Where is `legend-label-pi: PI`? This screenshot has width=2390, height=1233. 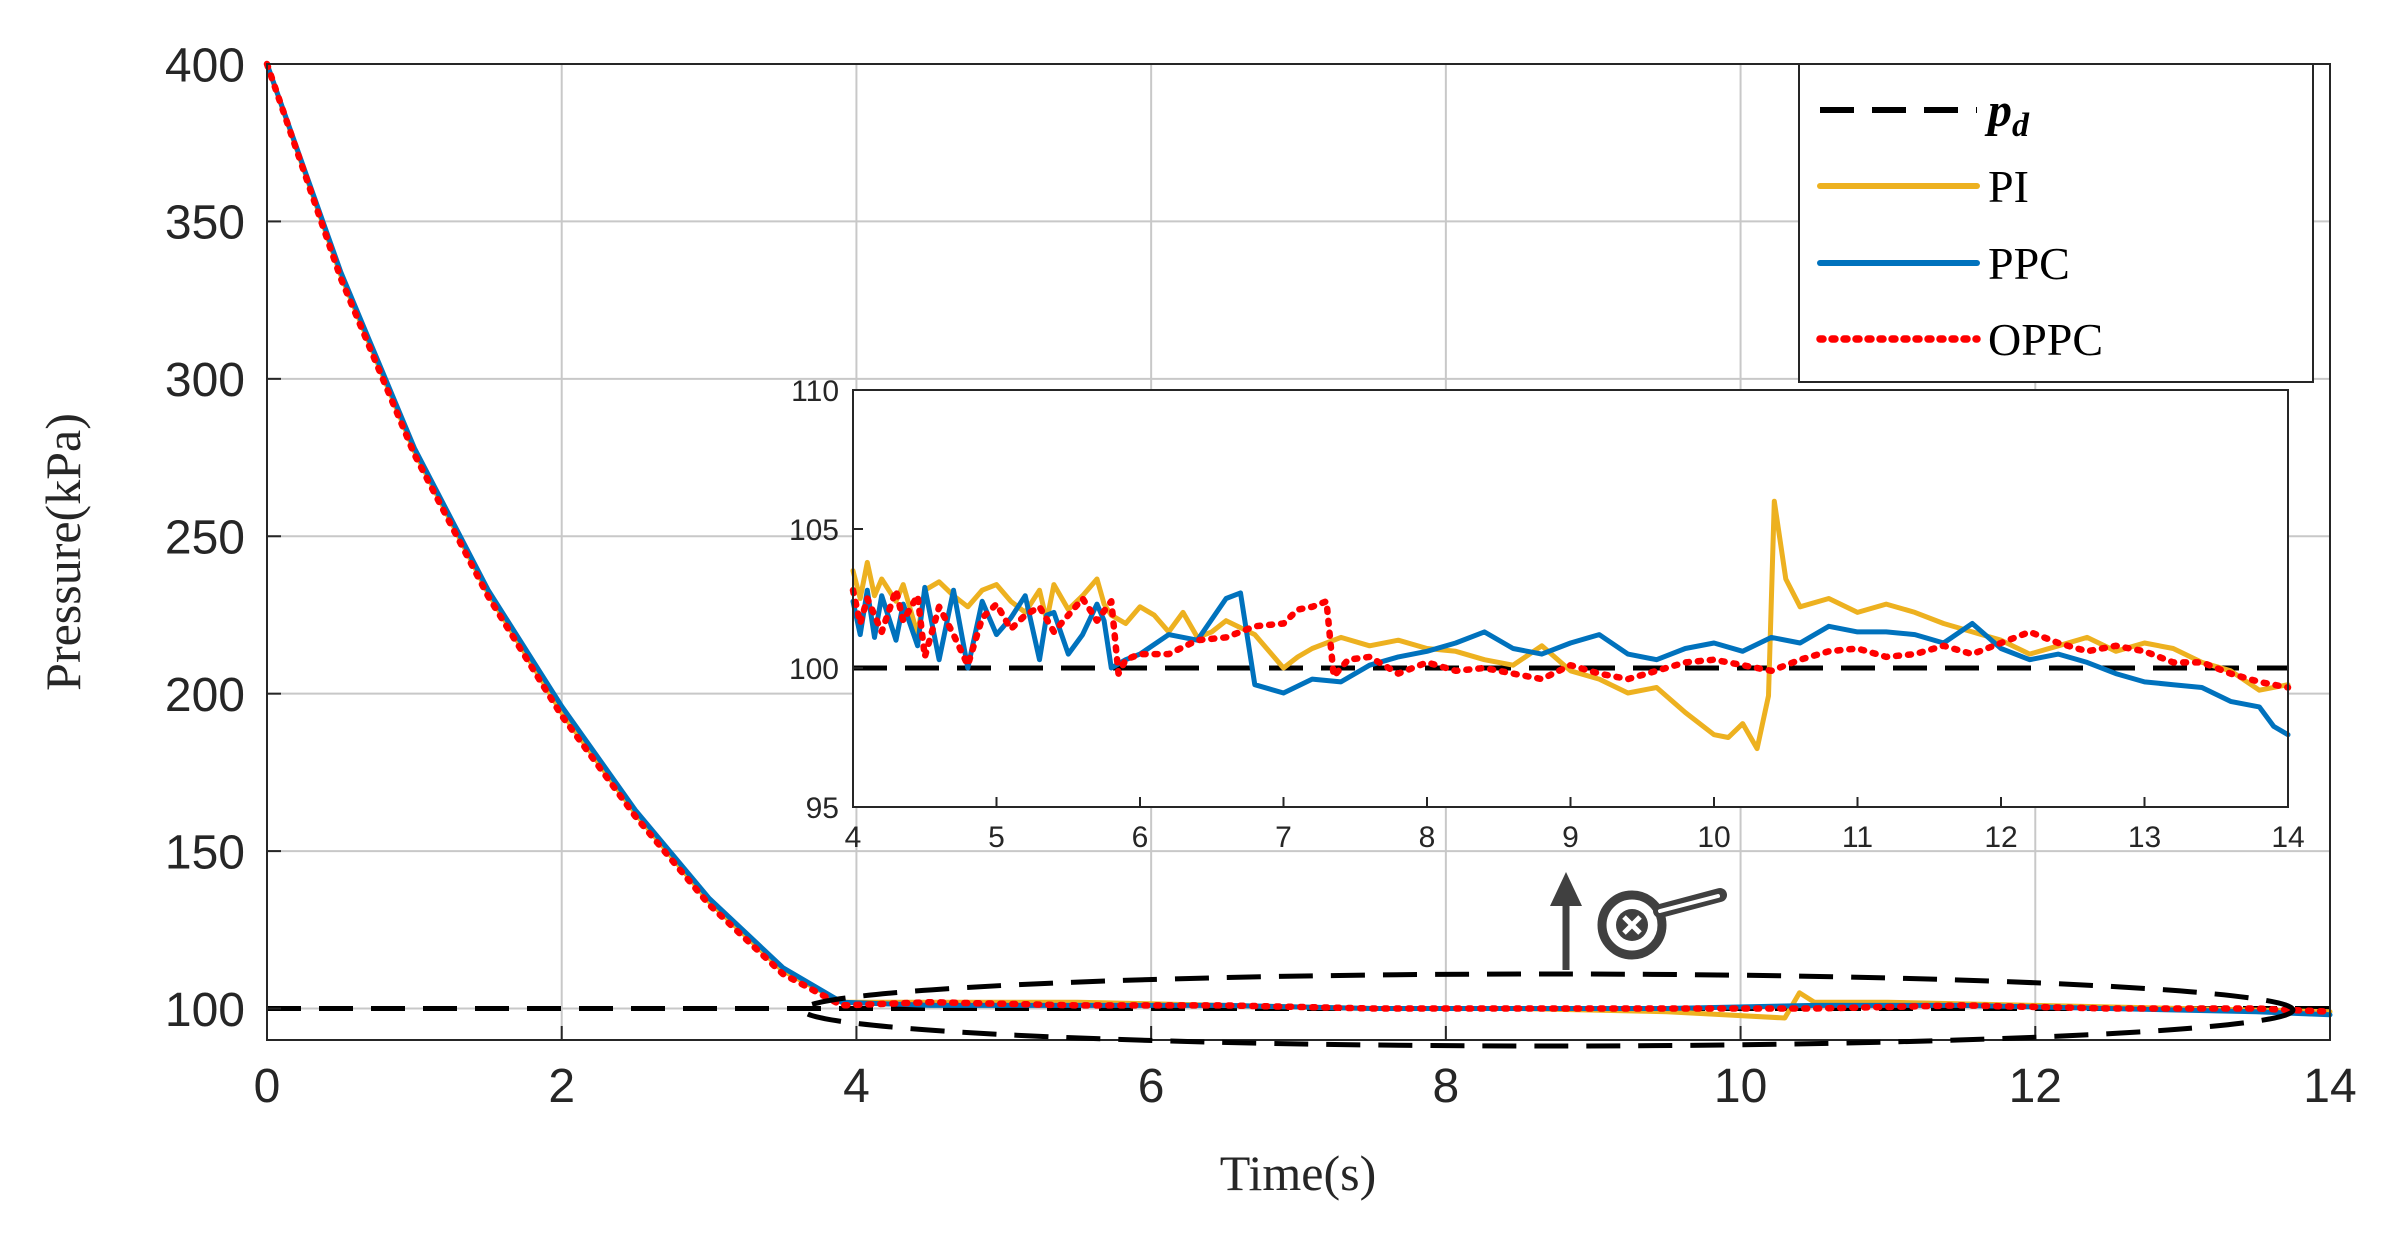 legend-label-pi: PI is located at coordinates (2008, 186).